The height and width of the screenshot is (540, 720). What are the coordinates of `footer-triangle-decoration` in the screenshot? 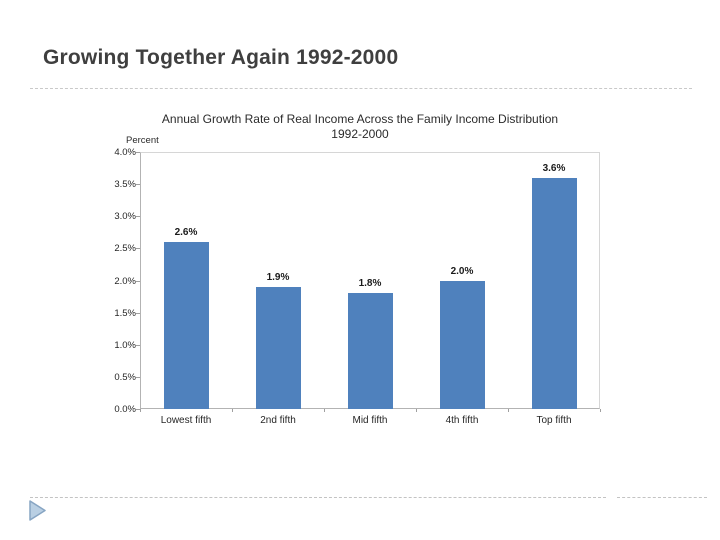 It's located at (37, 510).